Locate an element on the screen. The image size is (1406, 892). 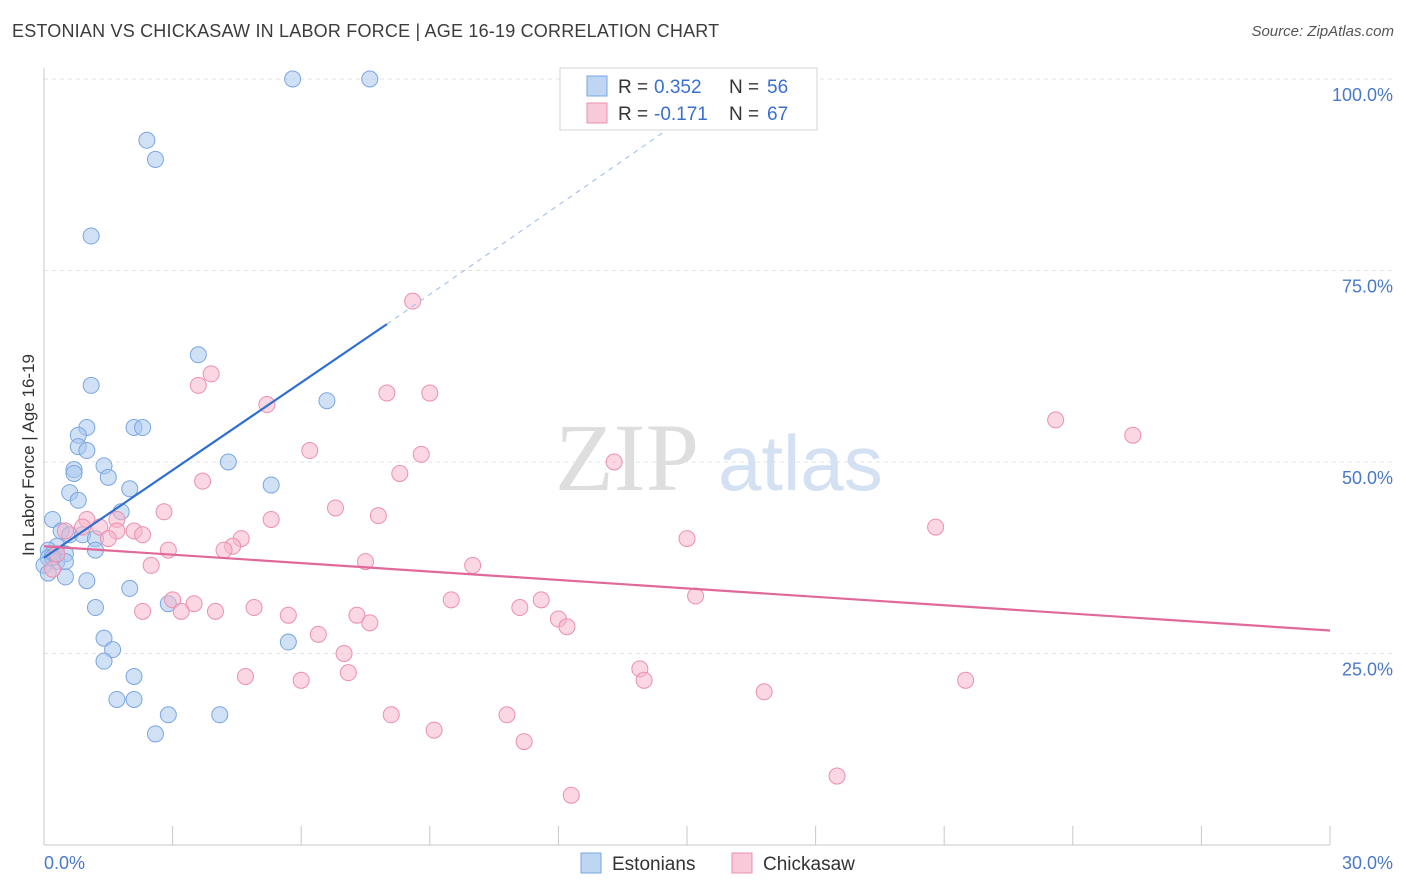
legend-n-value-estonians: 56 is located at coordinates (777, 87).